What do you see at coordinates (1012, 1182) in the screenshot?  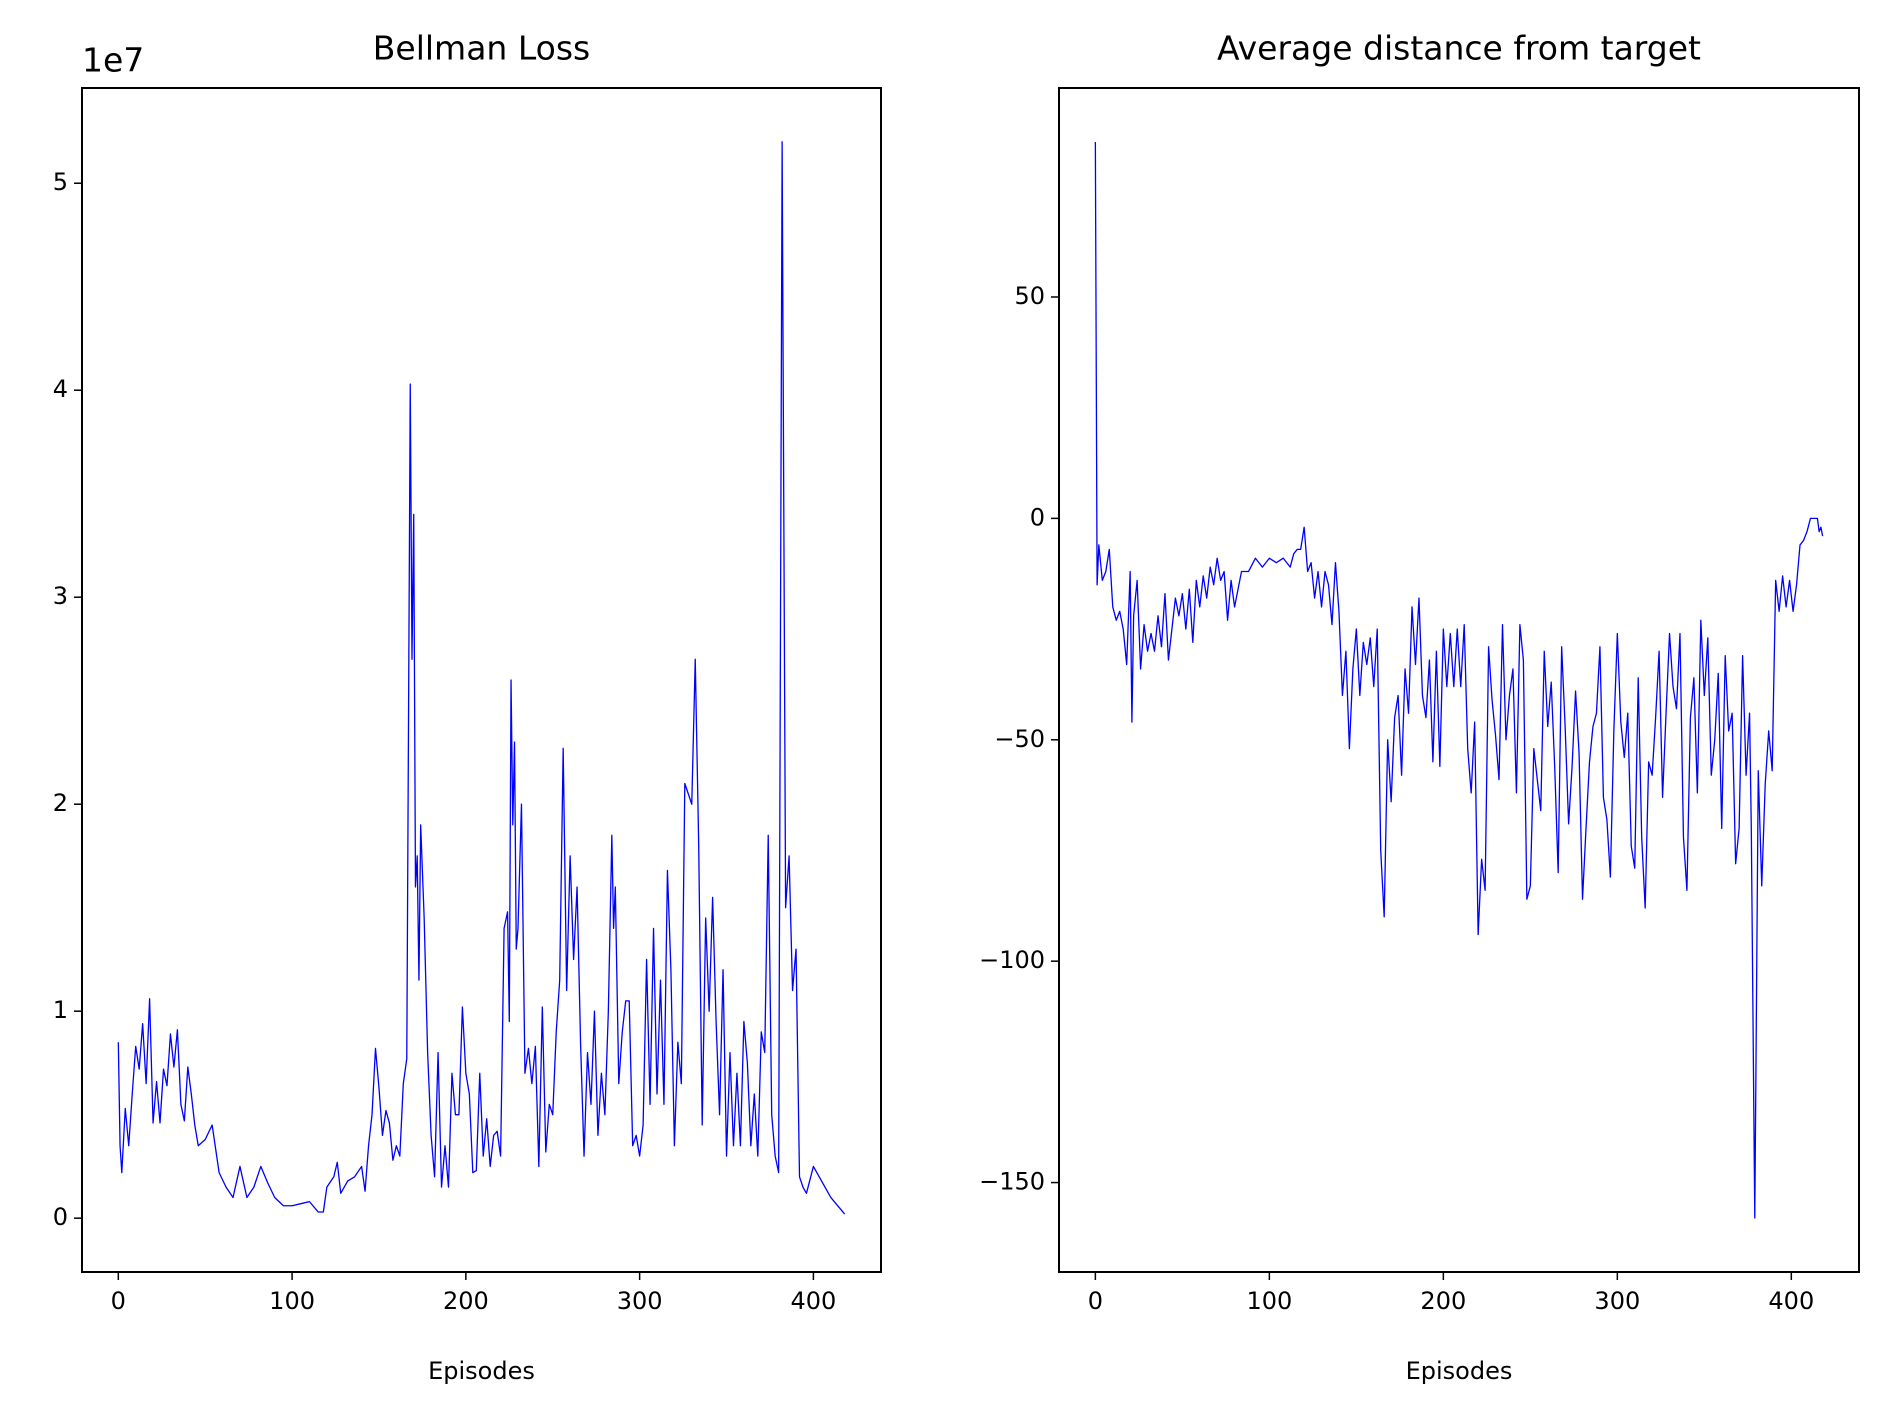 I see `y-tick-label: −150` at bounding box center [1012, 1182].